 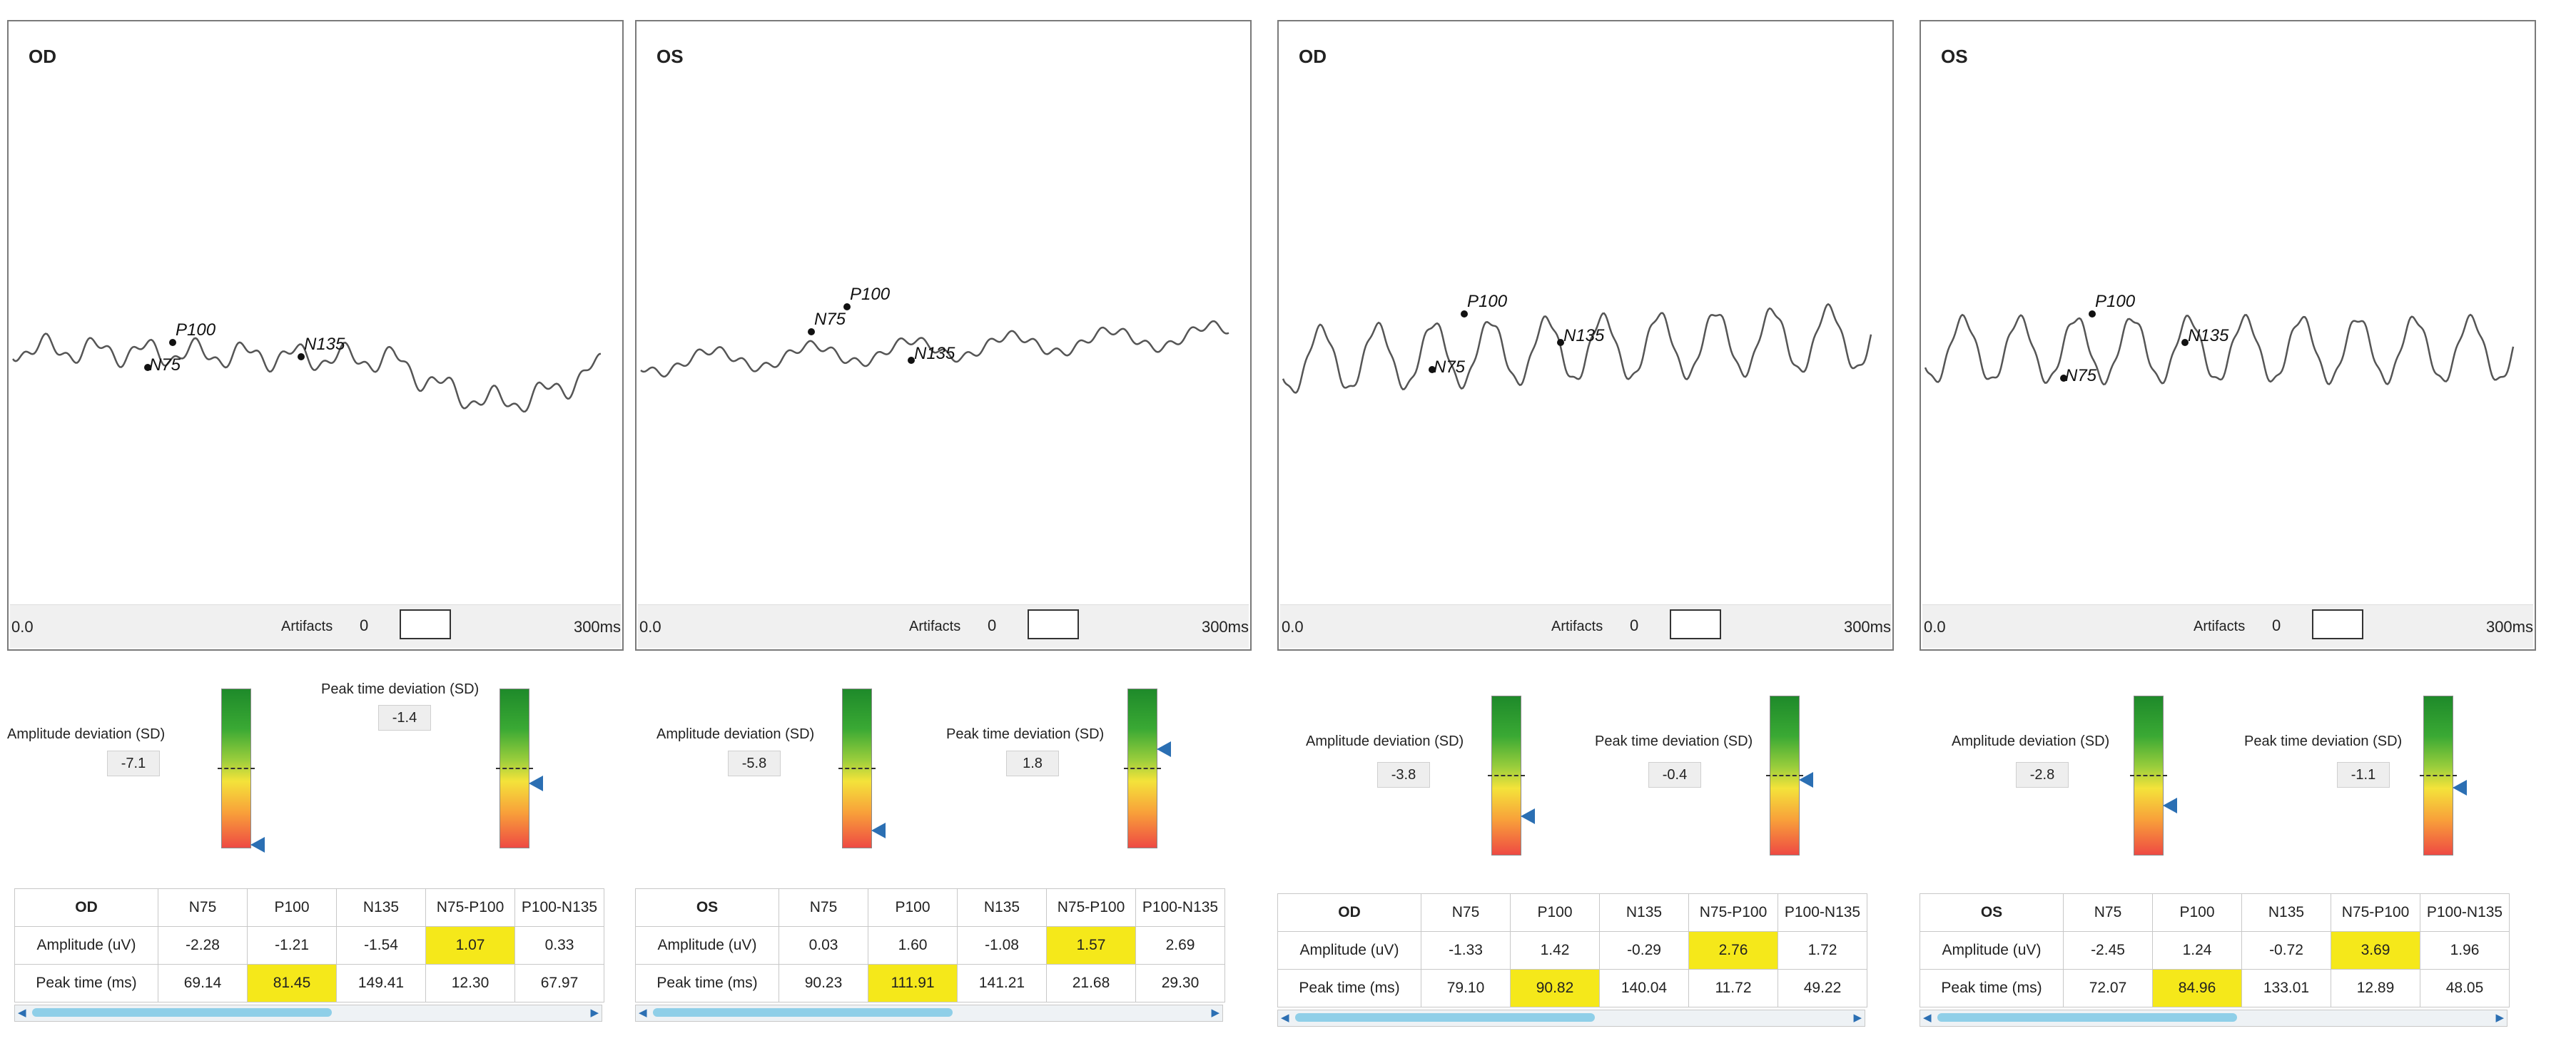 I want to click on peak-label-n75: N75, so click(x=2081, y=376).